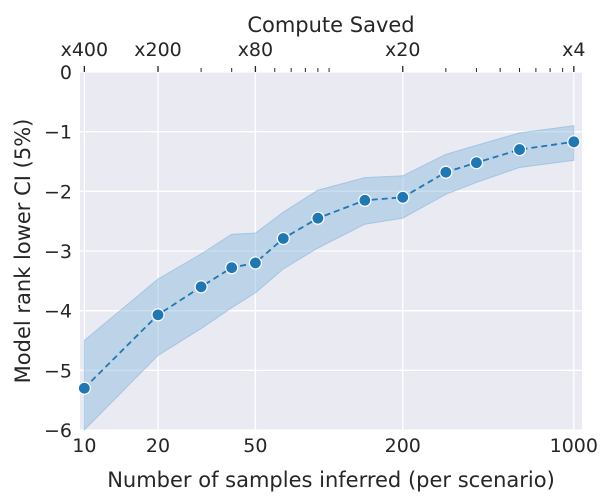 This screenshot has height=498, width=604. I want to click on top-tick-labels: x400 x200 x80 x20 x4, so click(323, 50).